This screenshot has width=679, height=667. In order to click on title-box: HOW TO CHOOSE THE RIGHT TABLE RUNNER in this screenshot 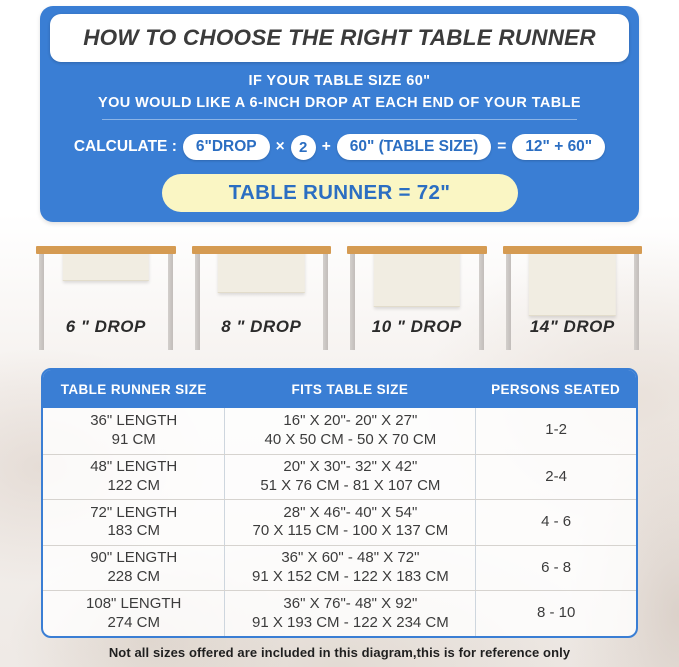, I will do `click(339, 38)`.